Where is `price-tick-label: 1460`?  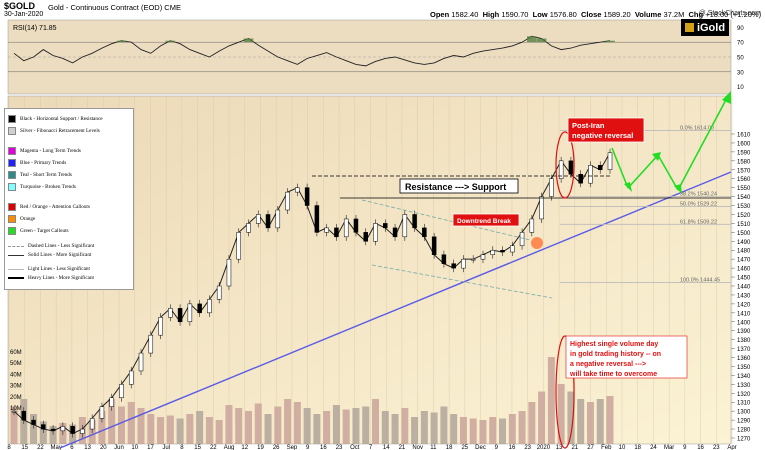 price-tick-label: 1460 is located at coordinates (744, 270).